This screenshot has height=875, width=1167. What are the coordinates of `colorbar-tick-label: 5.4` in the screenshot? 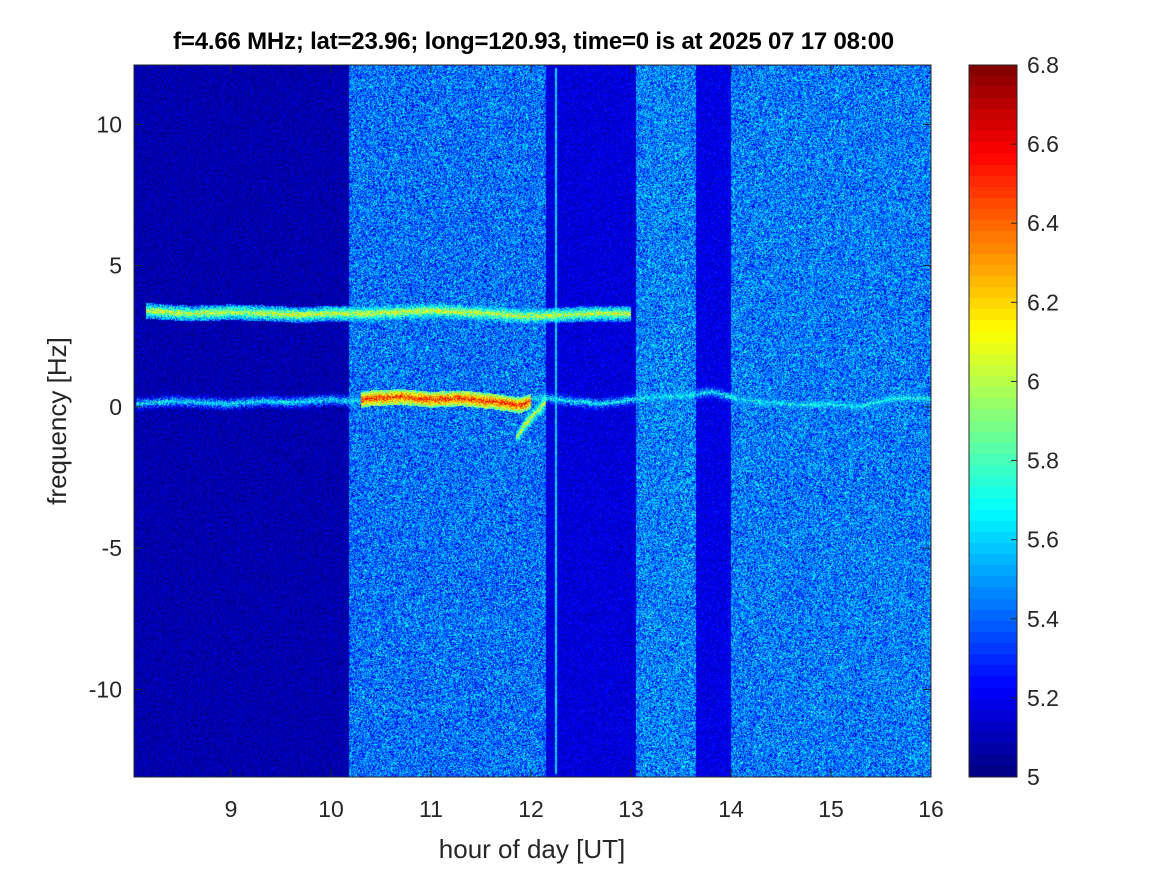 It's located at (1043, 619).